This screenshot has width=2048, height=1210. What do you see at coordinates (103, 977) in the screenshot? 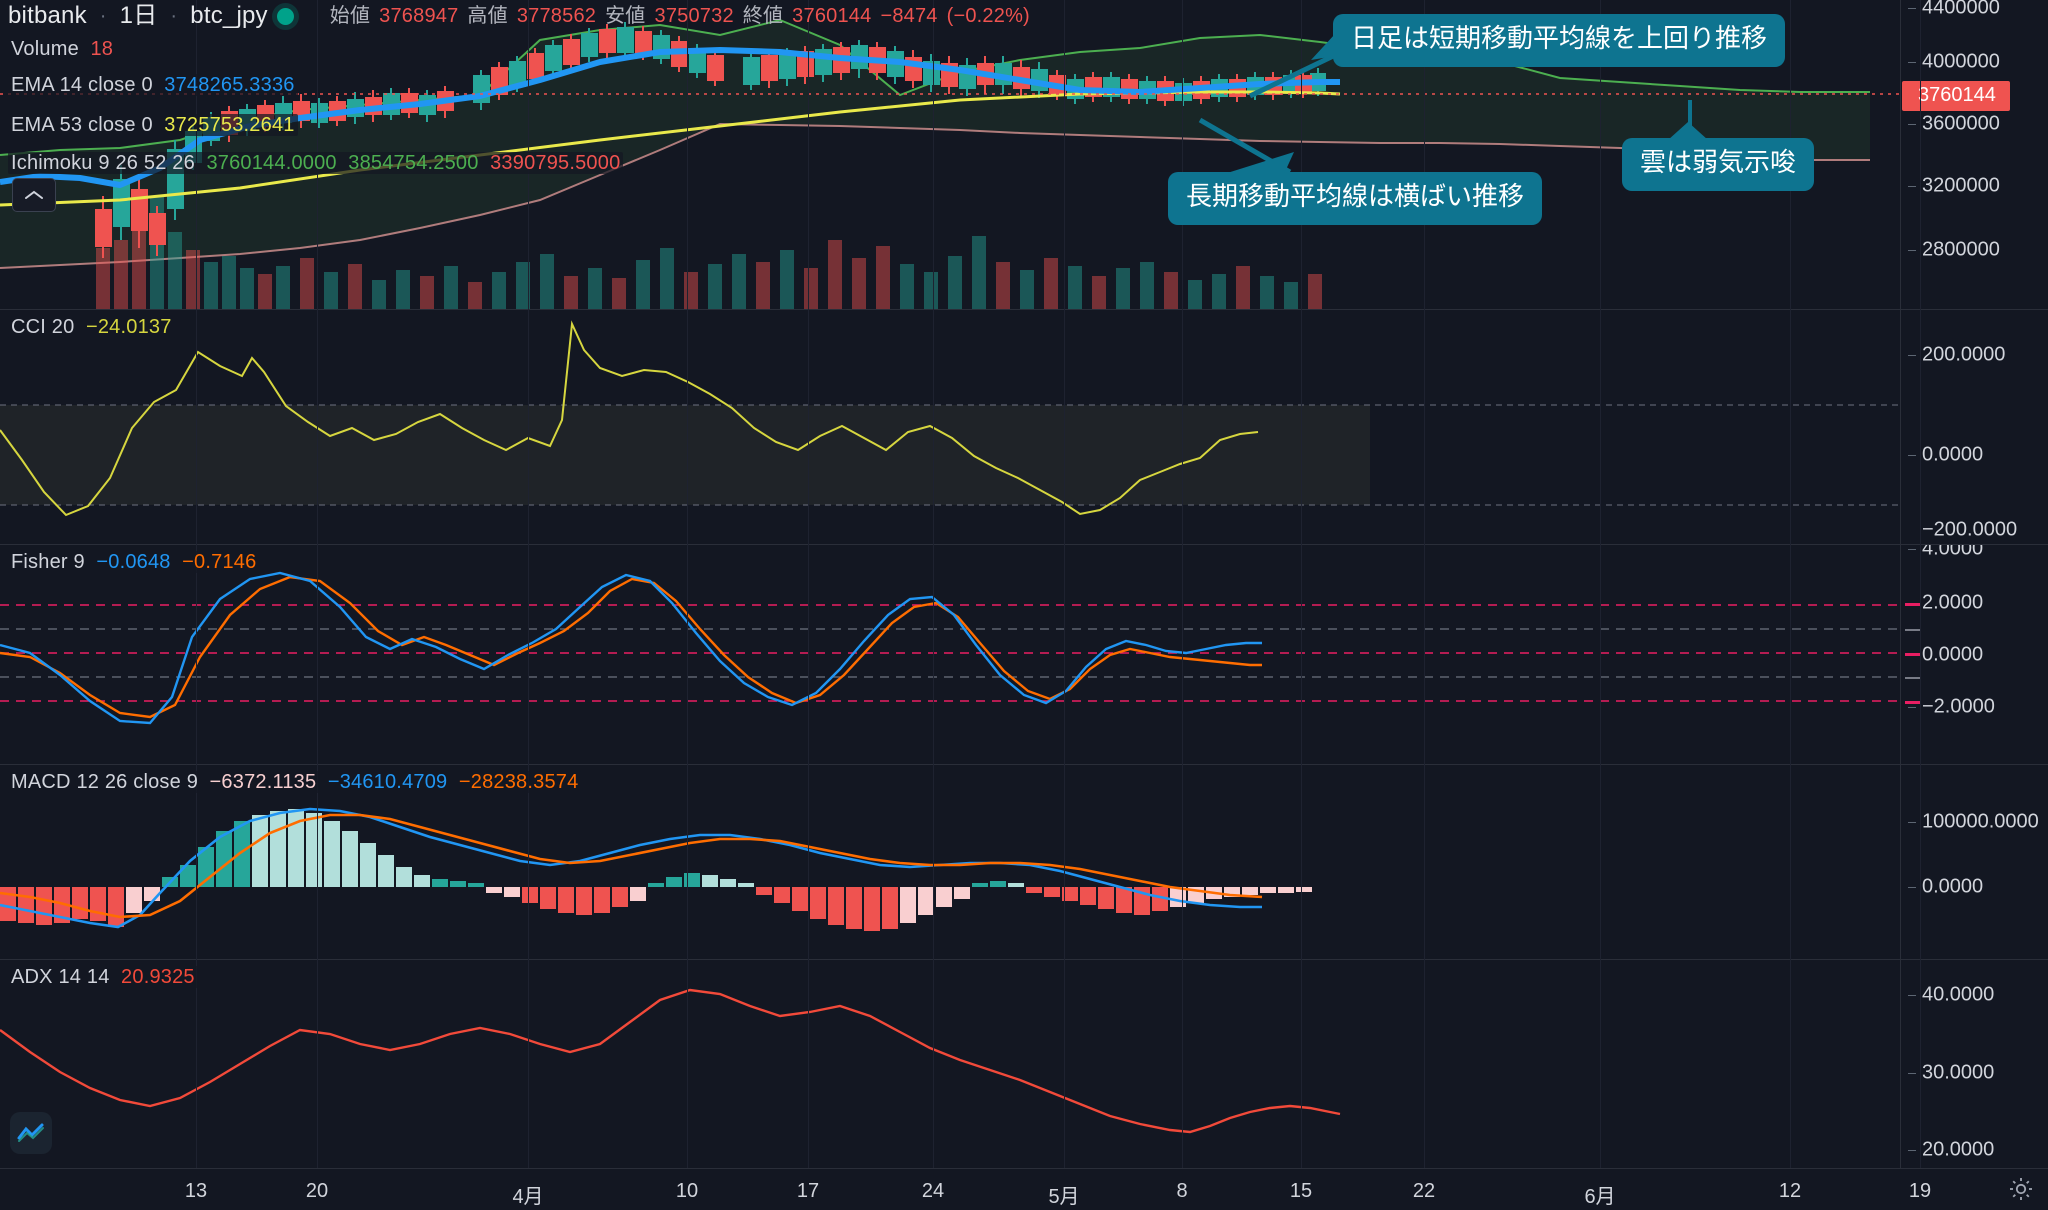
I see `legend-adx: ADX 14 14 20.9325` at bounding box center [103, 977].